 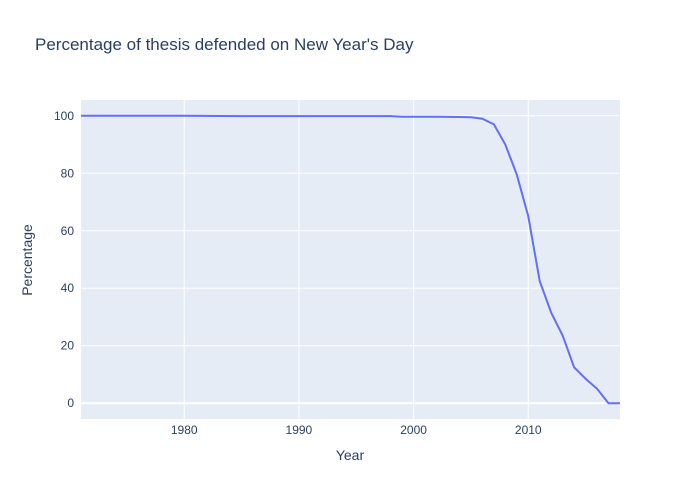 I want to click on x-axis-label: Year, so click(x=350, y=455).